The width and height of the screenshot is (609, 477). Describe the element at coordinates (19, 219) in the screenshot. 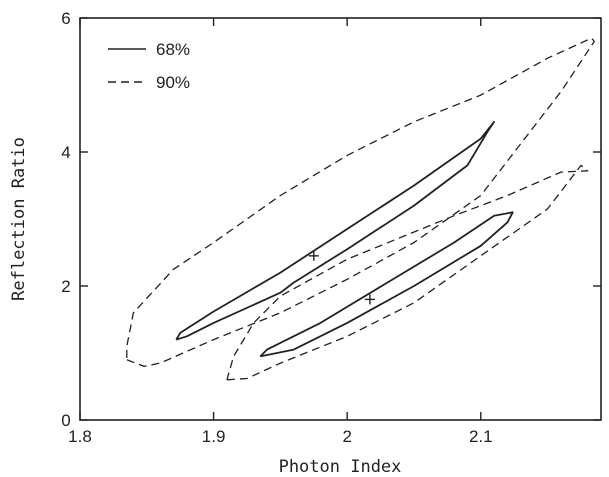

I see `y-axis-title: Reflection Ratio` at that location.